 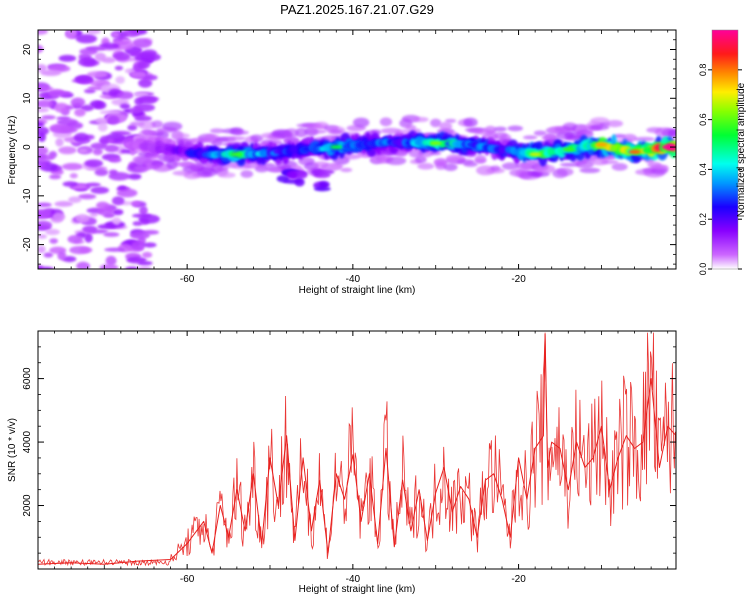 I want to click on snr-y-label: SNR (10 * v/v), so click(x=12, y=450).